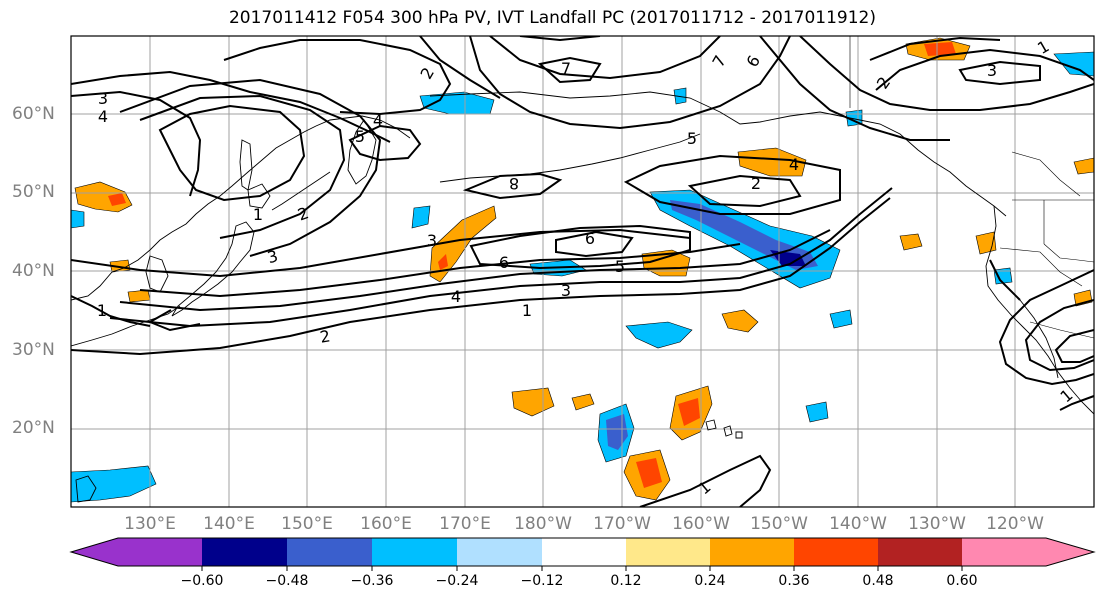  What do you see at coordinates (372, 581) in the screenshot?
I see `colorbar-tick-label: −0.36` at bounding box center [372, 581].